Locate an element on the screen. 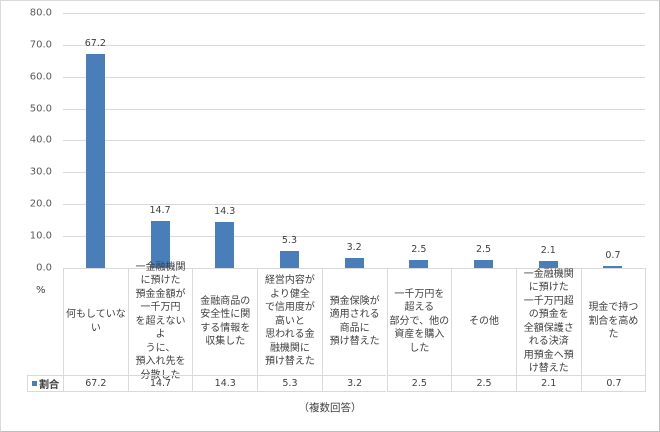 This screenshot has width=660, height=432. legend-swatch-icon is located at coordinates (34, 383).